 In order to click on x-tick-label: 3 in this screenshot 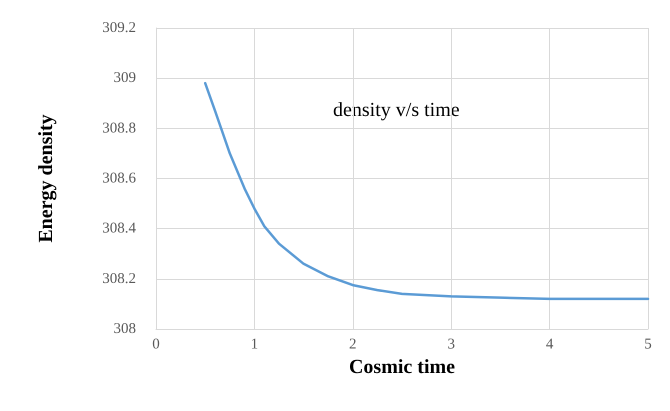, I will do `click(451, 344)`.